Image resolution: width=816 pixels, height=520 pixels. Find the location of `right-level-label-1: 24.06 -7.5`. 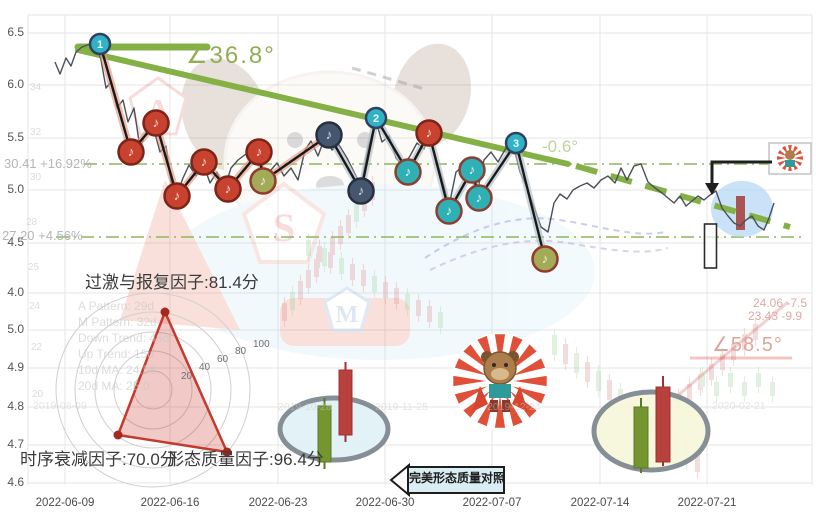

right-level-label-1: 24.06 -7.5 is located at coordinates (780, 303).